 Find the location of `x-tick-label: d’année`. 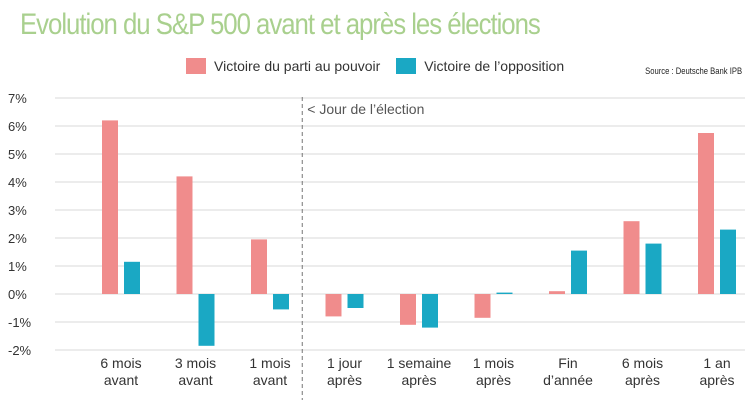

x-tick-label: d’année is located at coordinates (568, 380).